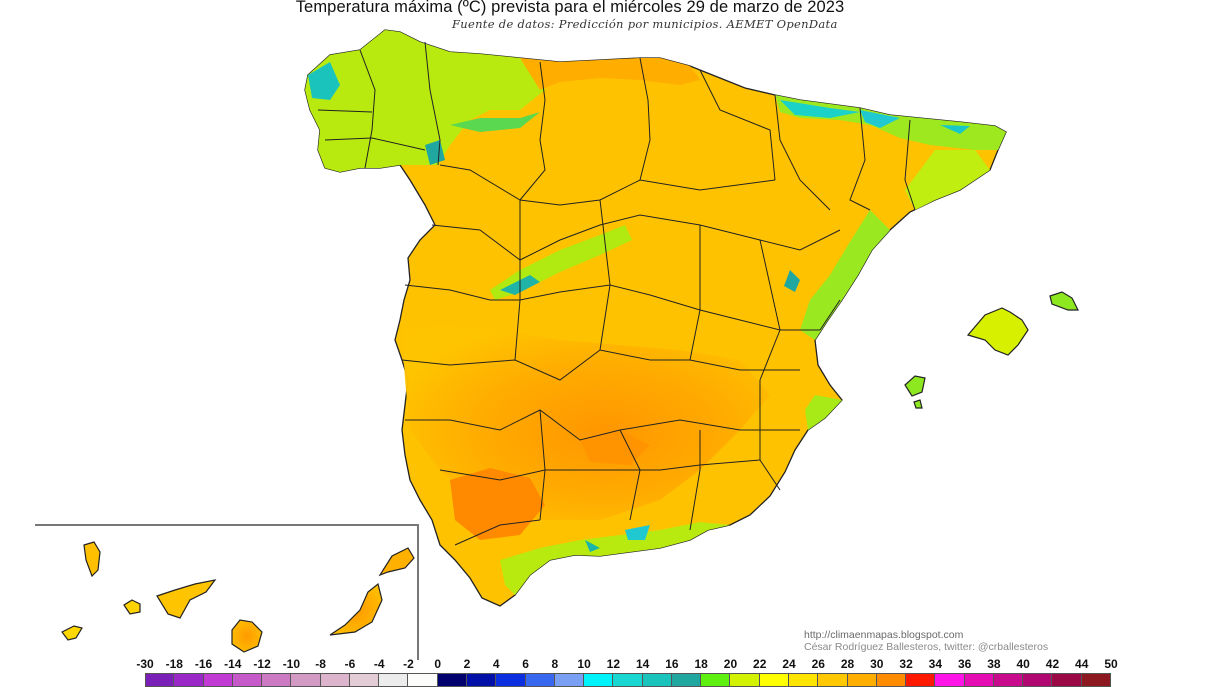 Image resolution: width=1222 pixels, height=687 pixels. I want to click on legend-label: 30, so click(877, 664).